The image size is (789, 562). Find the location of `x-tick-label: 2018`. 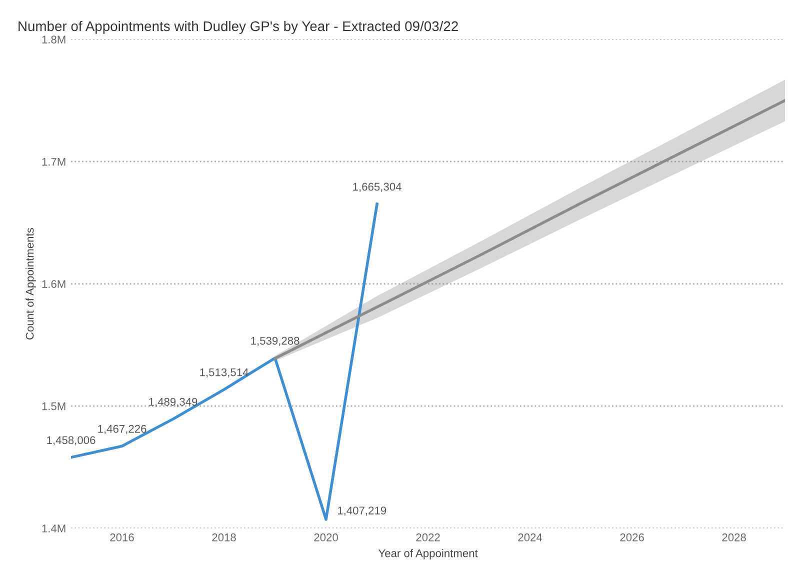

x-tick-label: 2018 is located at coordinates (224, 537).